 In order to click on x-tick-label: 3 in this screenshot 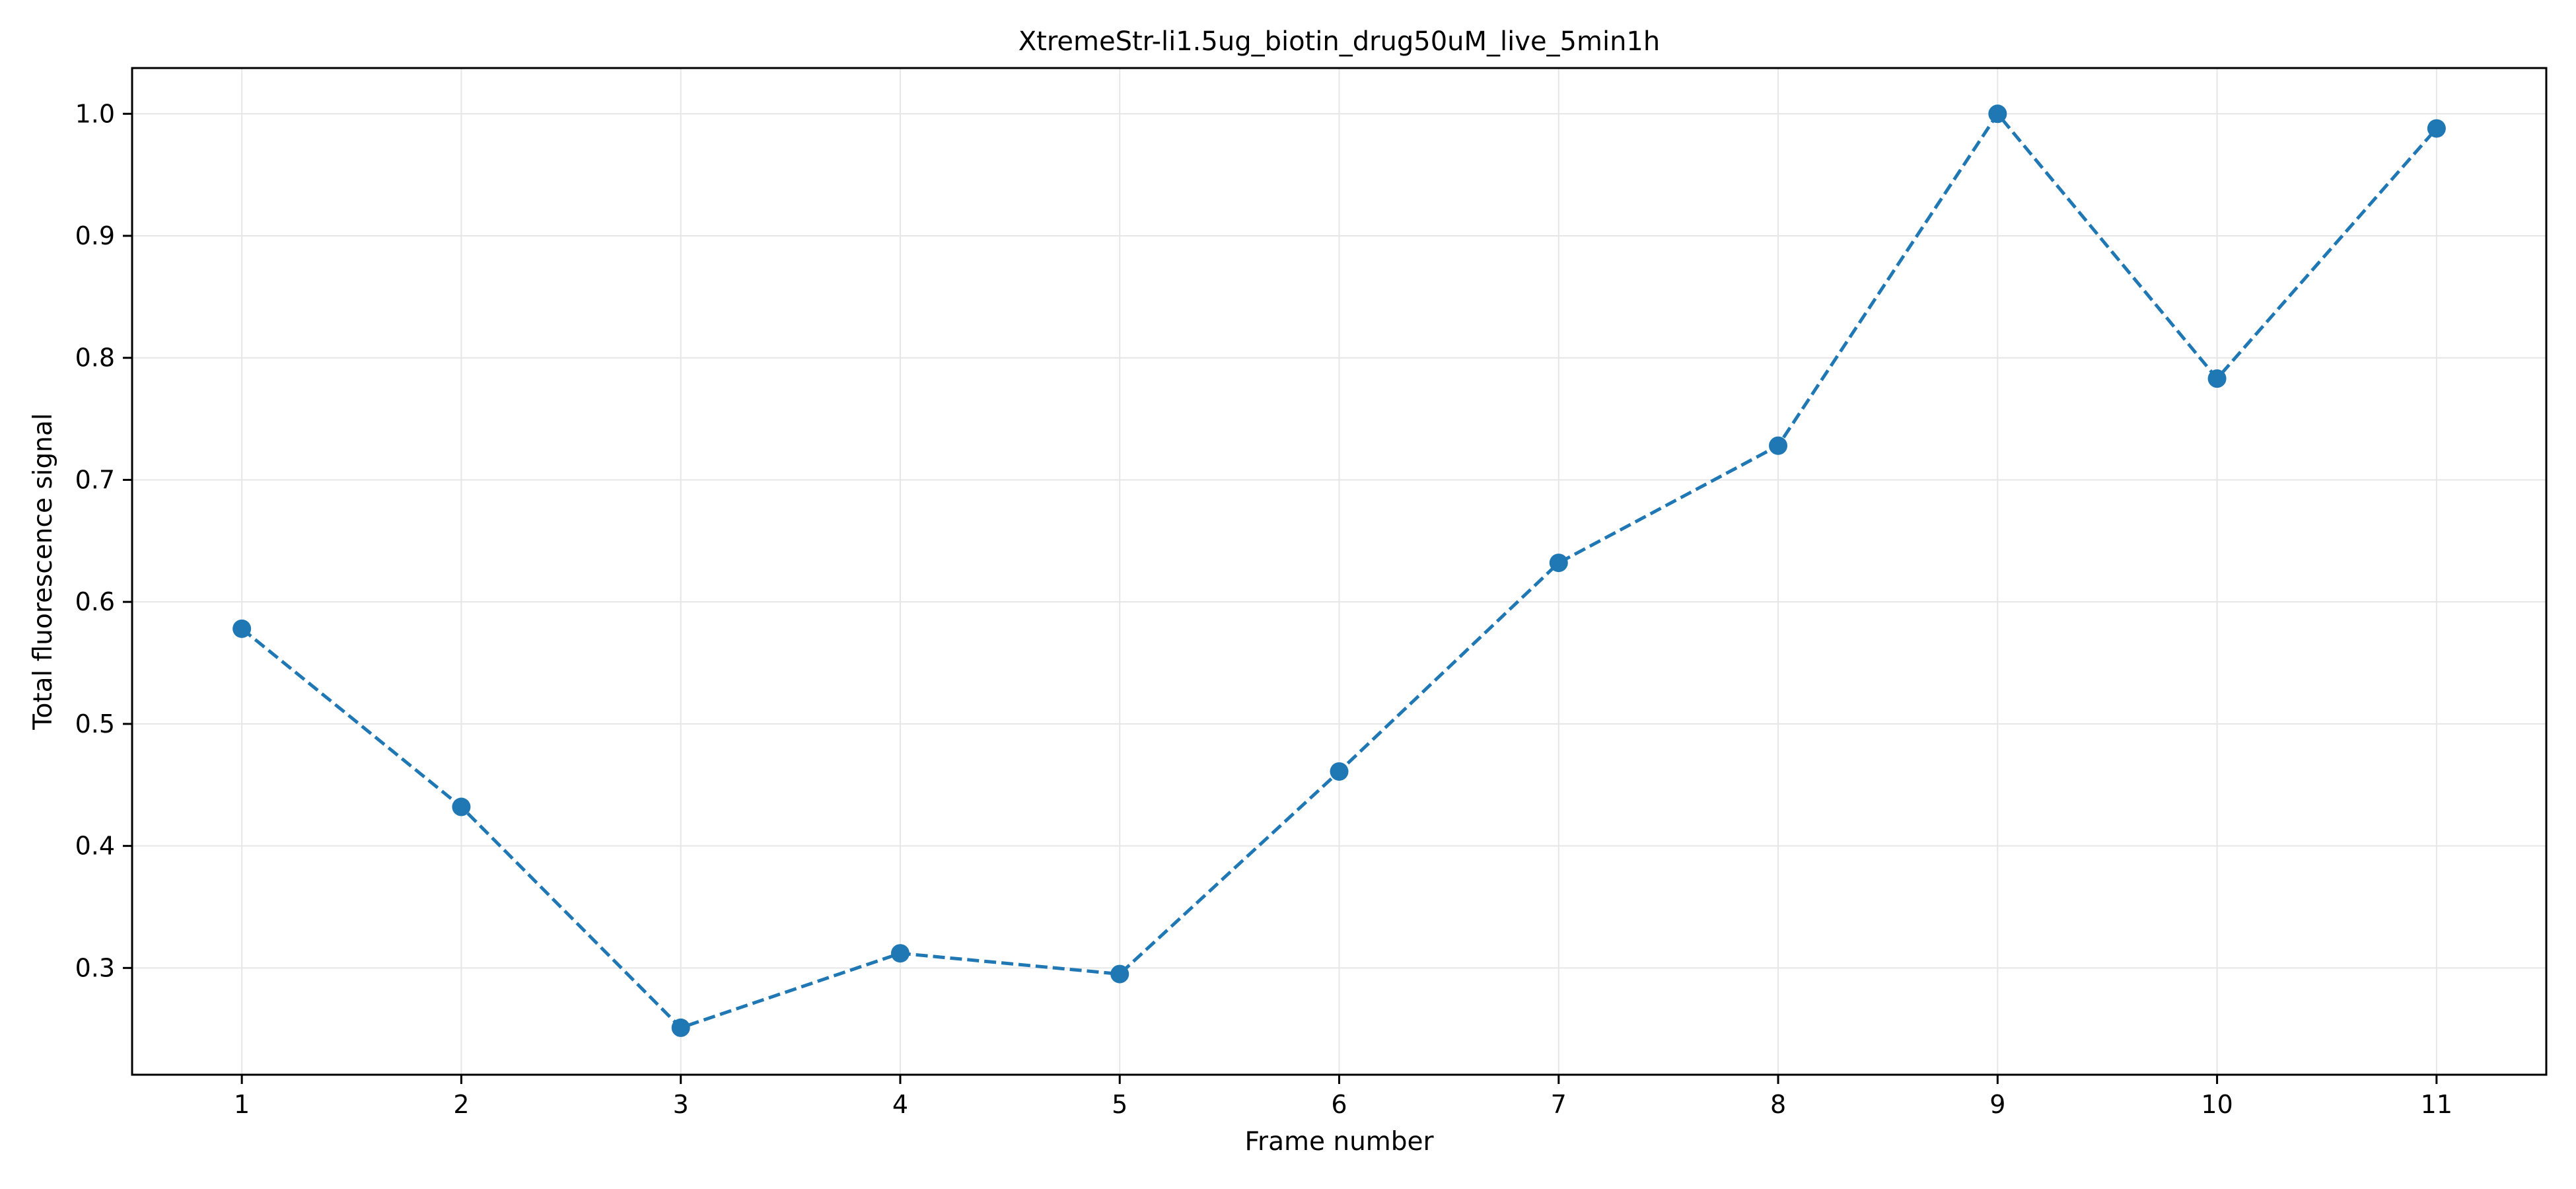, I will do `click(681, 1104)`.